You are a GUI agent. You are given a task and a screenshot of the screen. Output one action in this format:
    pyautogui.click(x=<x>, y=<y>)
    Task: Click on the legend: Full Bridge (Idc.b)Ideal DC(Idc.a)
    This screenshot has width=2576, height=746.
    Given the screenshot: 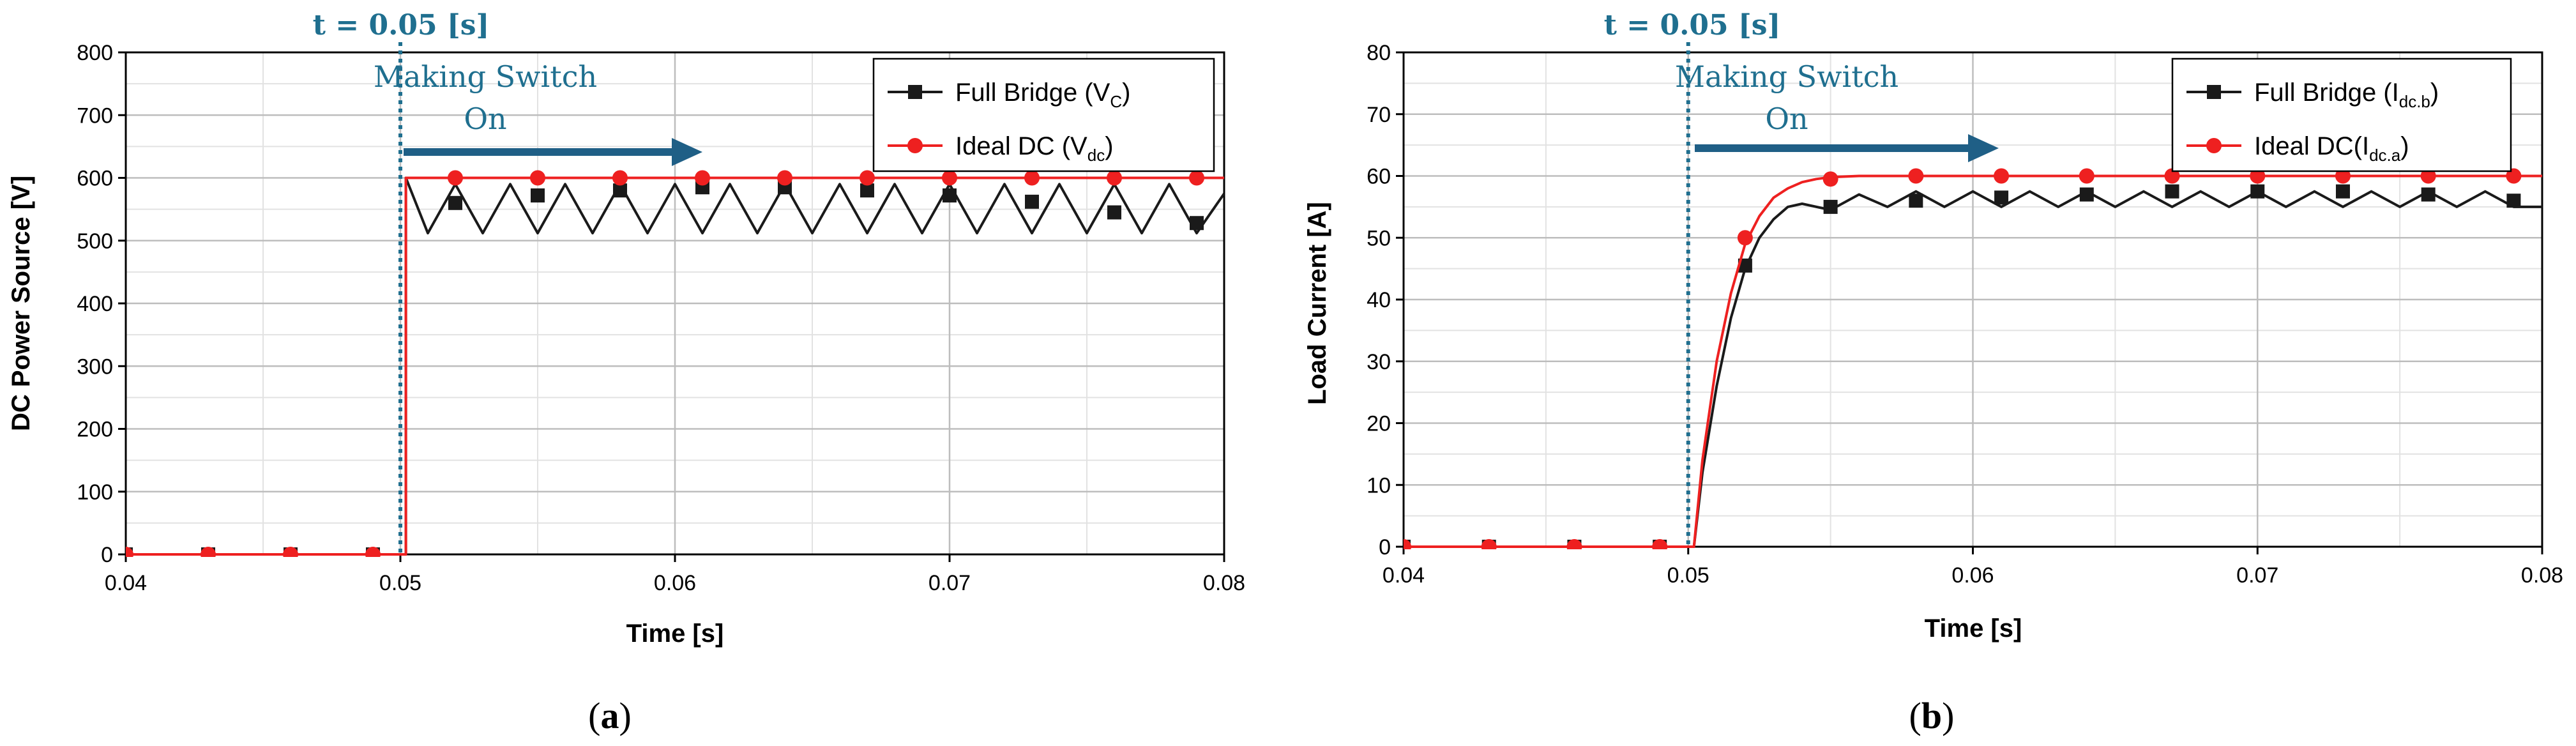 What is the action you would take?
    pyautogui.click(x=2342, y=115)
    